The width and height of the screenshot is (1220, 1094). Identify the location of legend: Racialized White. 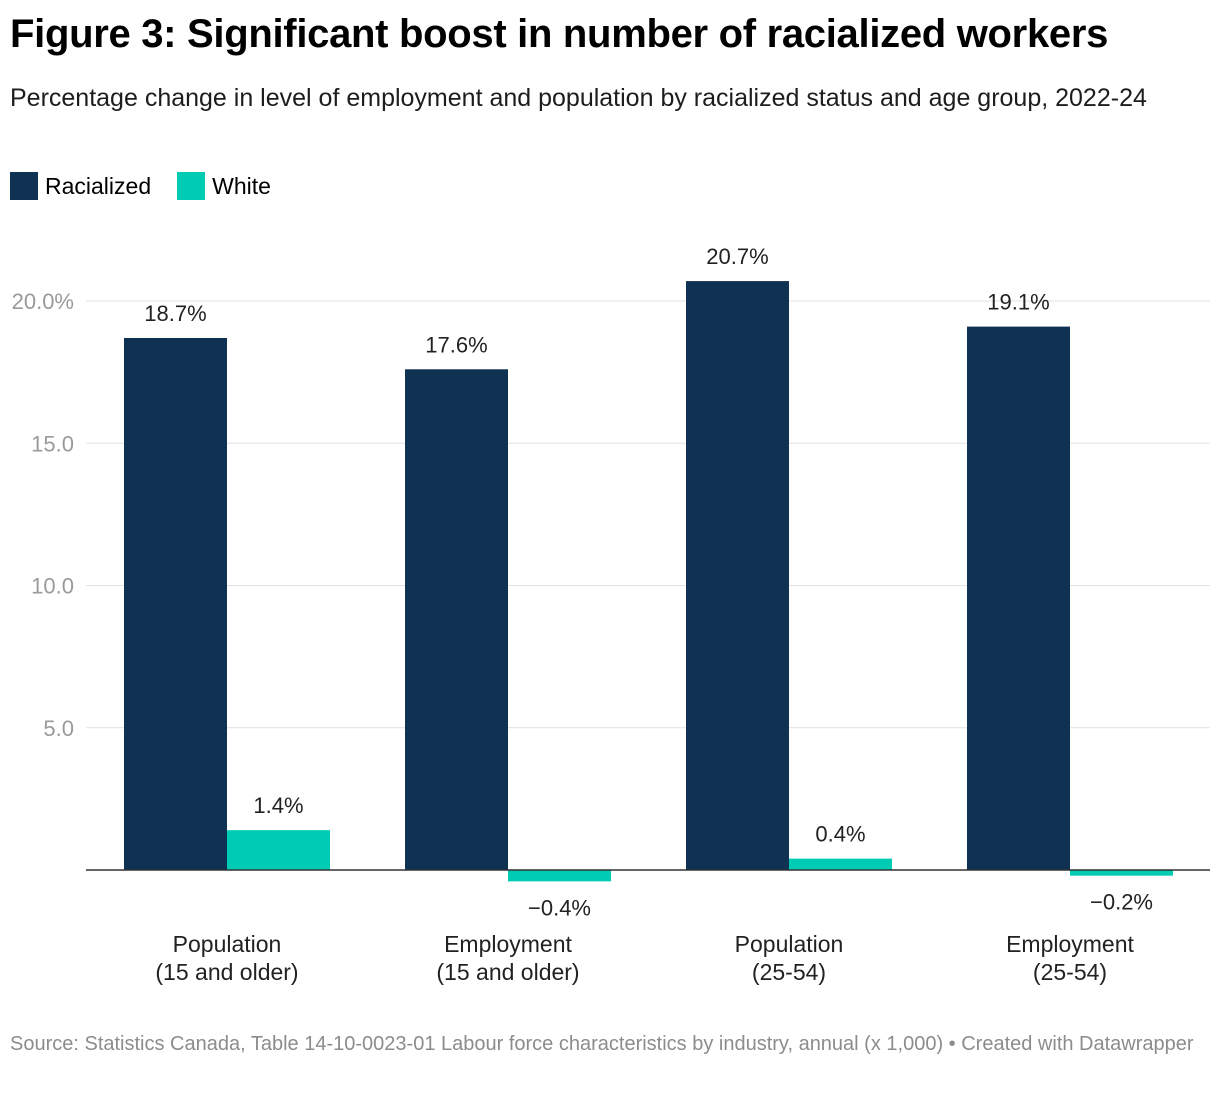
(153, 186).